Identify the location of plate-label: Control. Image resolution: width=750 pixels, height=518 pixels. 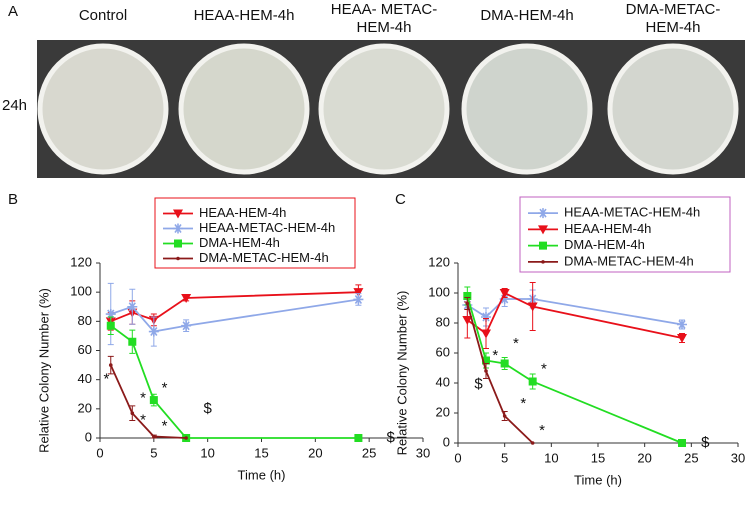
(103, 15).